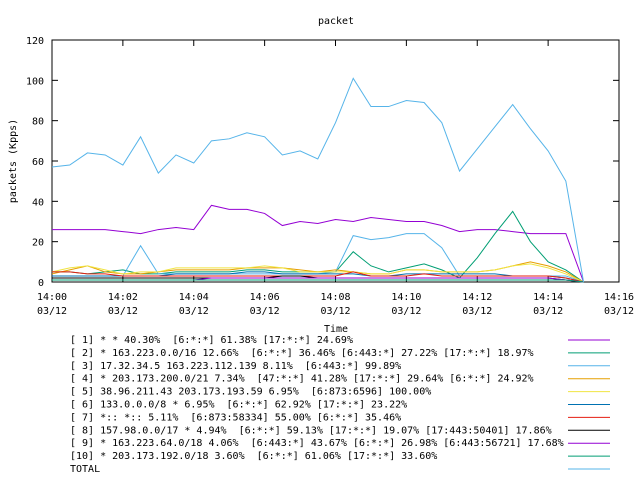  I want to click on x-tick-label: 14:02 03/12, so click(123, 304).